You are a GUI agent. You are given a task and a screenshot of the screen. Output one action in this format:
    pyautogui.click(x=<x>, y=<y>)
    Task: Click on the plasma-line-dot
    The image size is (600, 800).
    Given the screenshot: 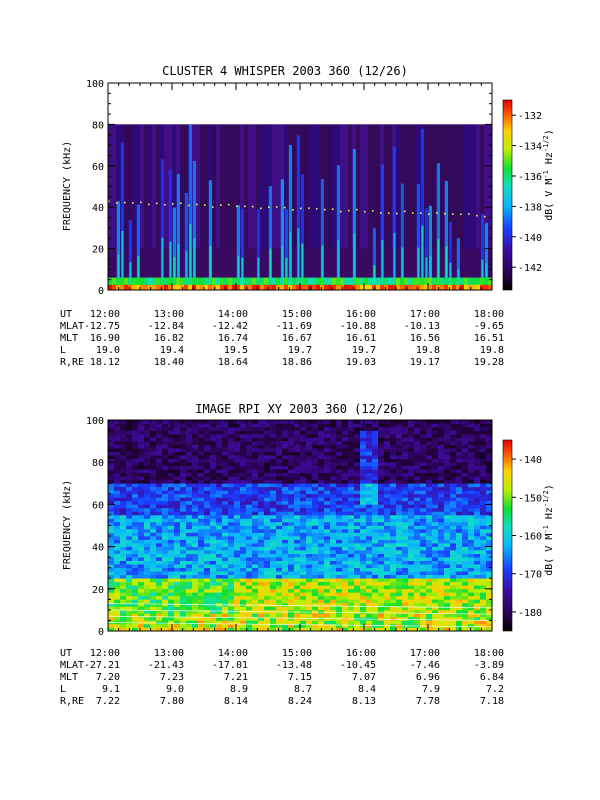 What is the action you would take?
    pyautogui.click(x=477, y=215)
    